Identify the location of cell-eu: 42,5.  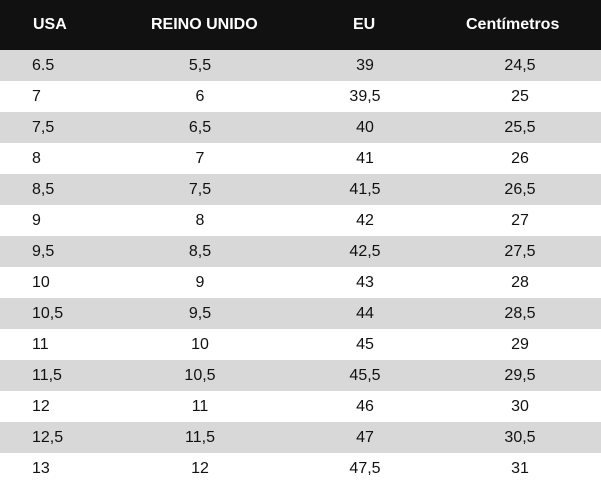
(365, 251).